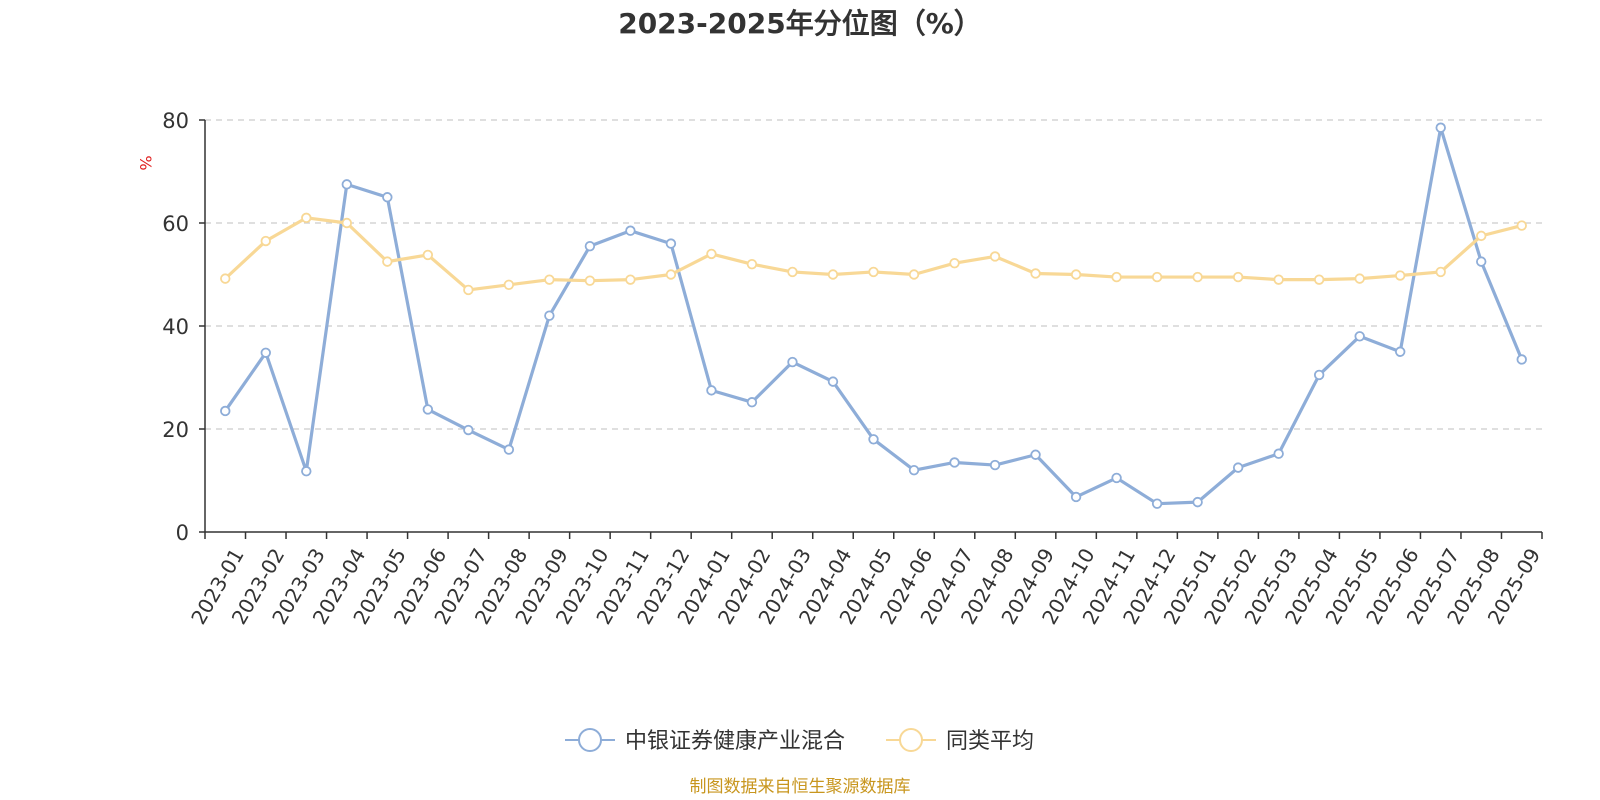  What do you see at coordinates (735, 741) in the screenshot?
I see `legend-label: 中银证券健康产业混合` at bounding box center [735, 741].